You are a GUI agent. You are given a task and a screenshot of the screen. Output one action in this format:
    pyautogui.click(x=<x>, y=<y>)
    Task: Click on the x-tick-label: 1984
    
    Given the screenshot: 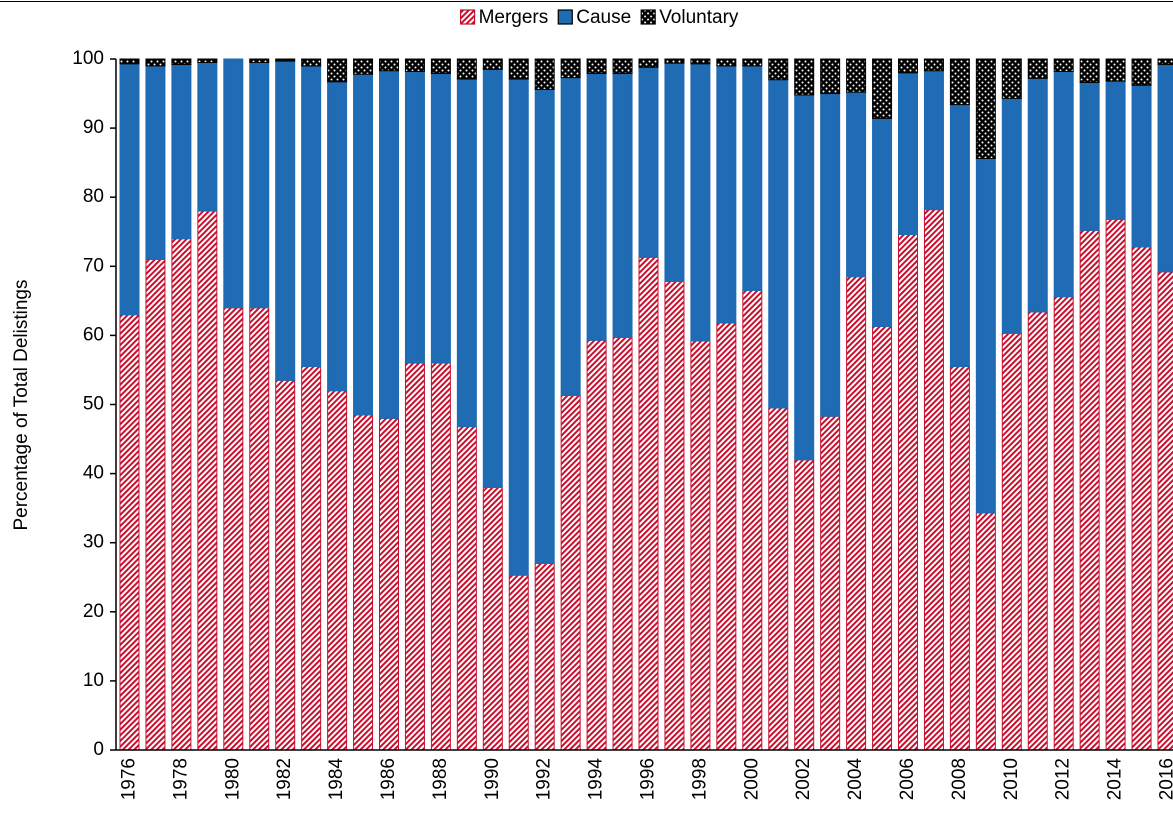 What is the action you would take?
    pyautogui.click(x=336, y=779)
    